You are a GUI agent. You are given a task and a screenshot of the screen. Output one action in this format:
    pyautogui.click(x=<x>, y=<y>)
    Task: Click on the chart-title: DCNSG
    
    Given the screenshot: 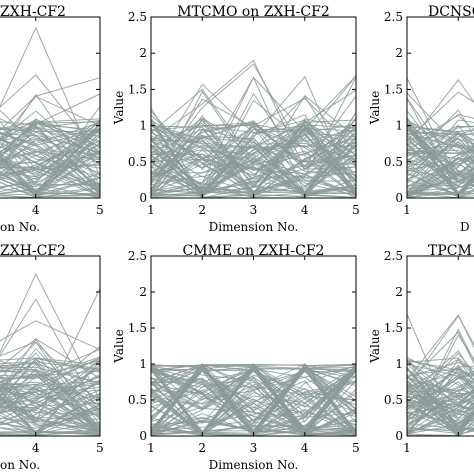 What is the action you would take?
    pyautogui.click(x=451, y=12)
    